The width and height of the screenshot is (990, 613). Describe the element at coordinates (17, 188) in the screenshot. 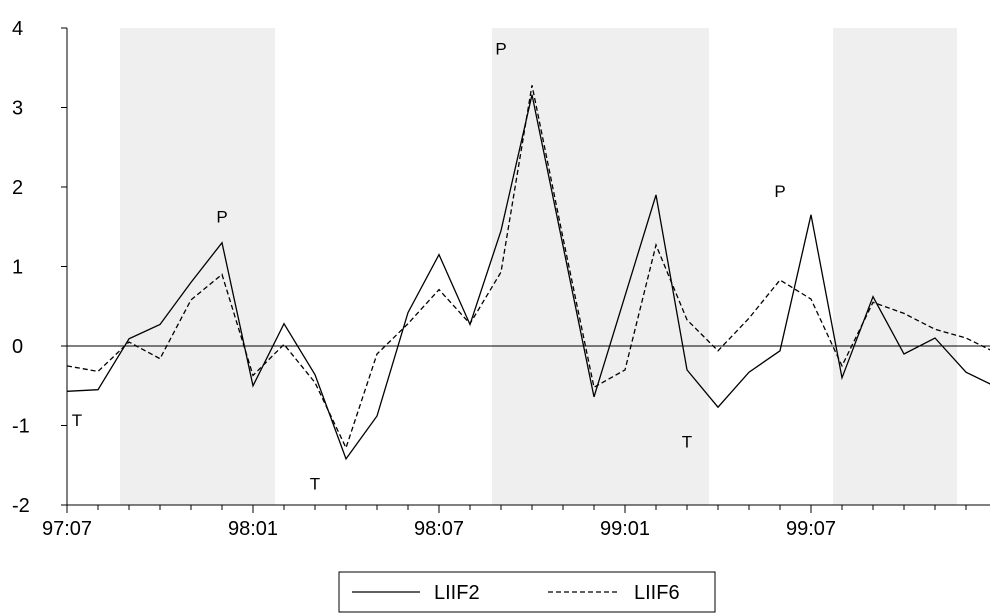

I see `y-tick-label: 2` at that location.